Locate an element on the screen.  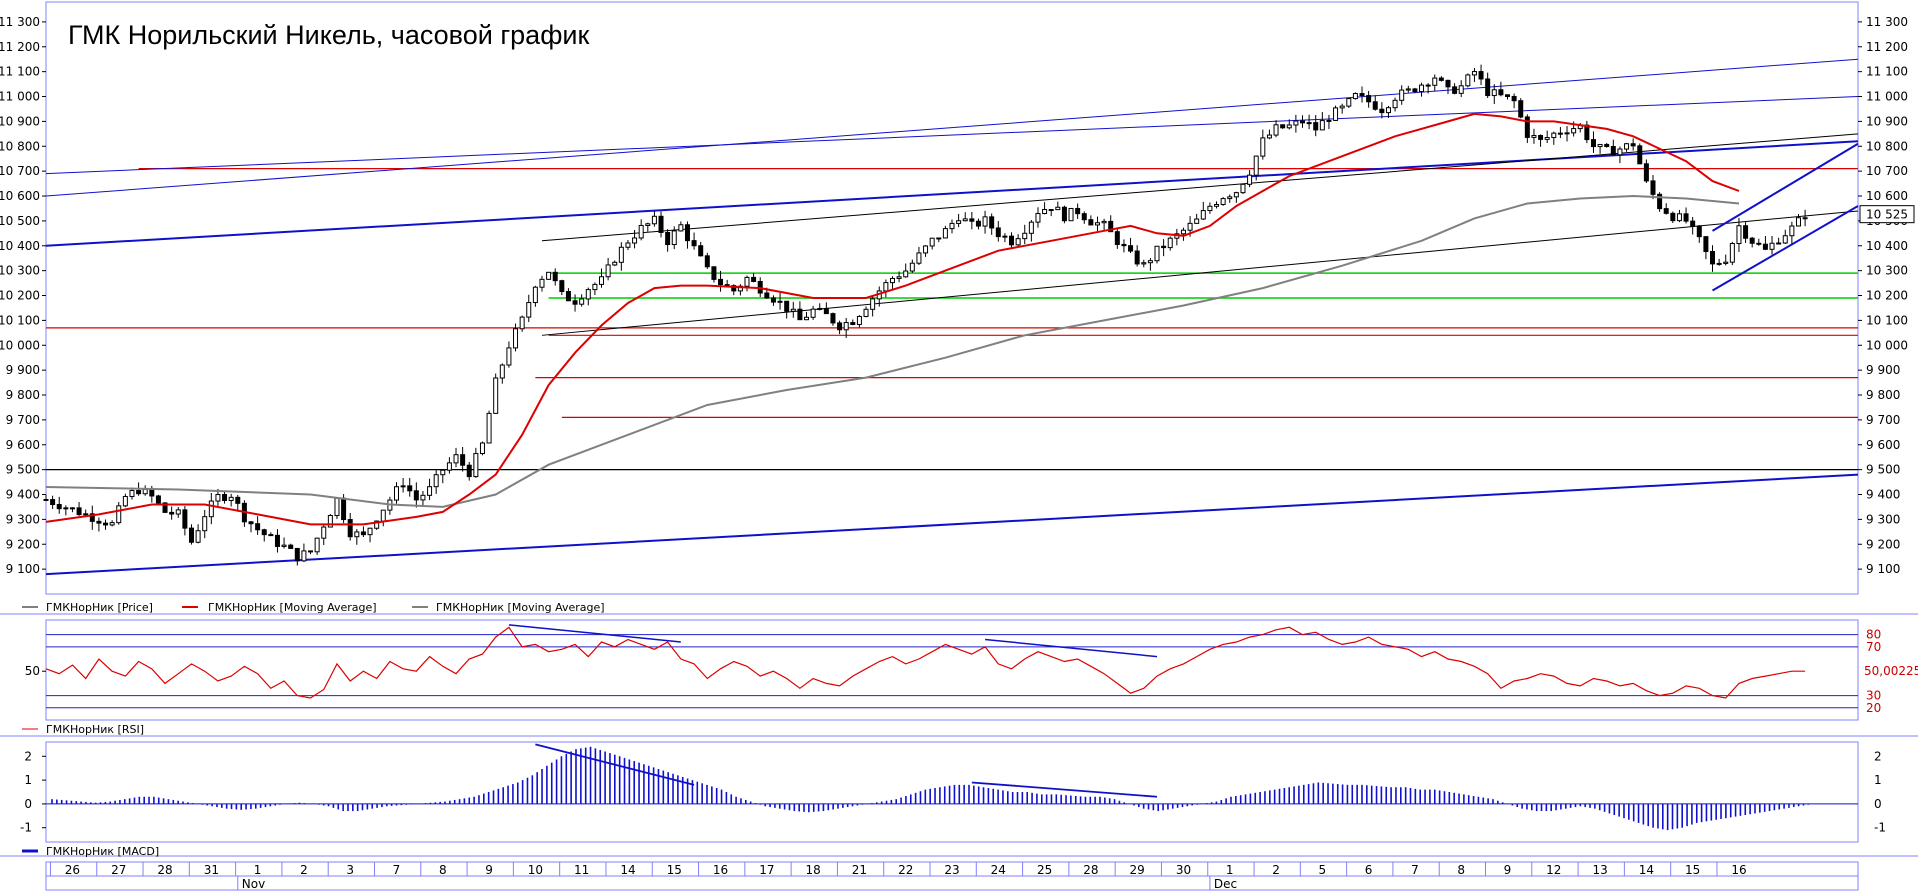
last-value-box is located at coordinates (1887, 214).